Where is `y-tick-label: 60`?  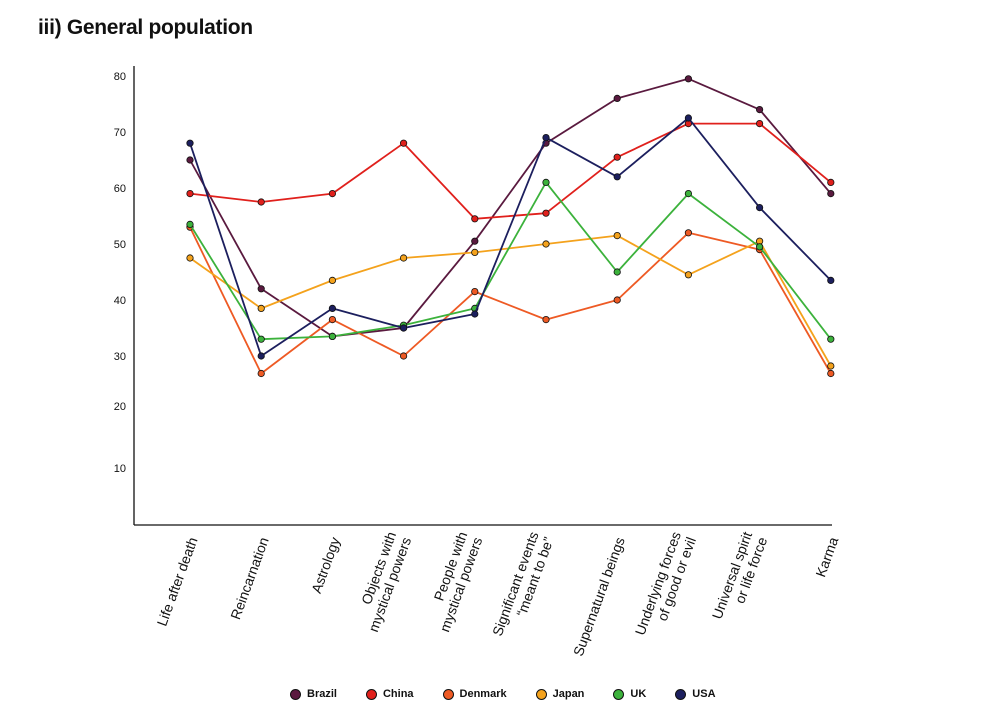 y-tick-label: 60 is located at coordinates (120, 189).